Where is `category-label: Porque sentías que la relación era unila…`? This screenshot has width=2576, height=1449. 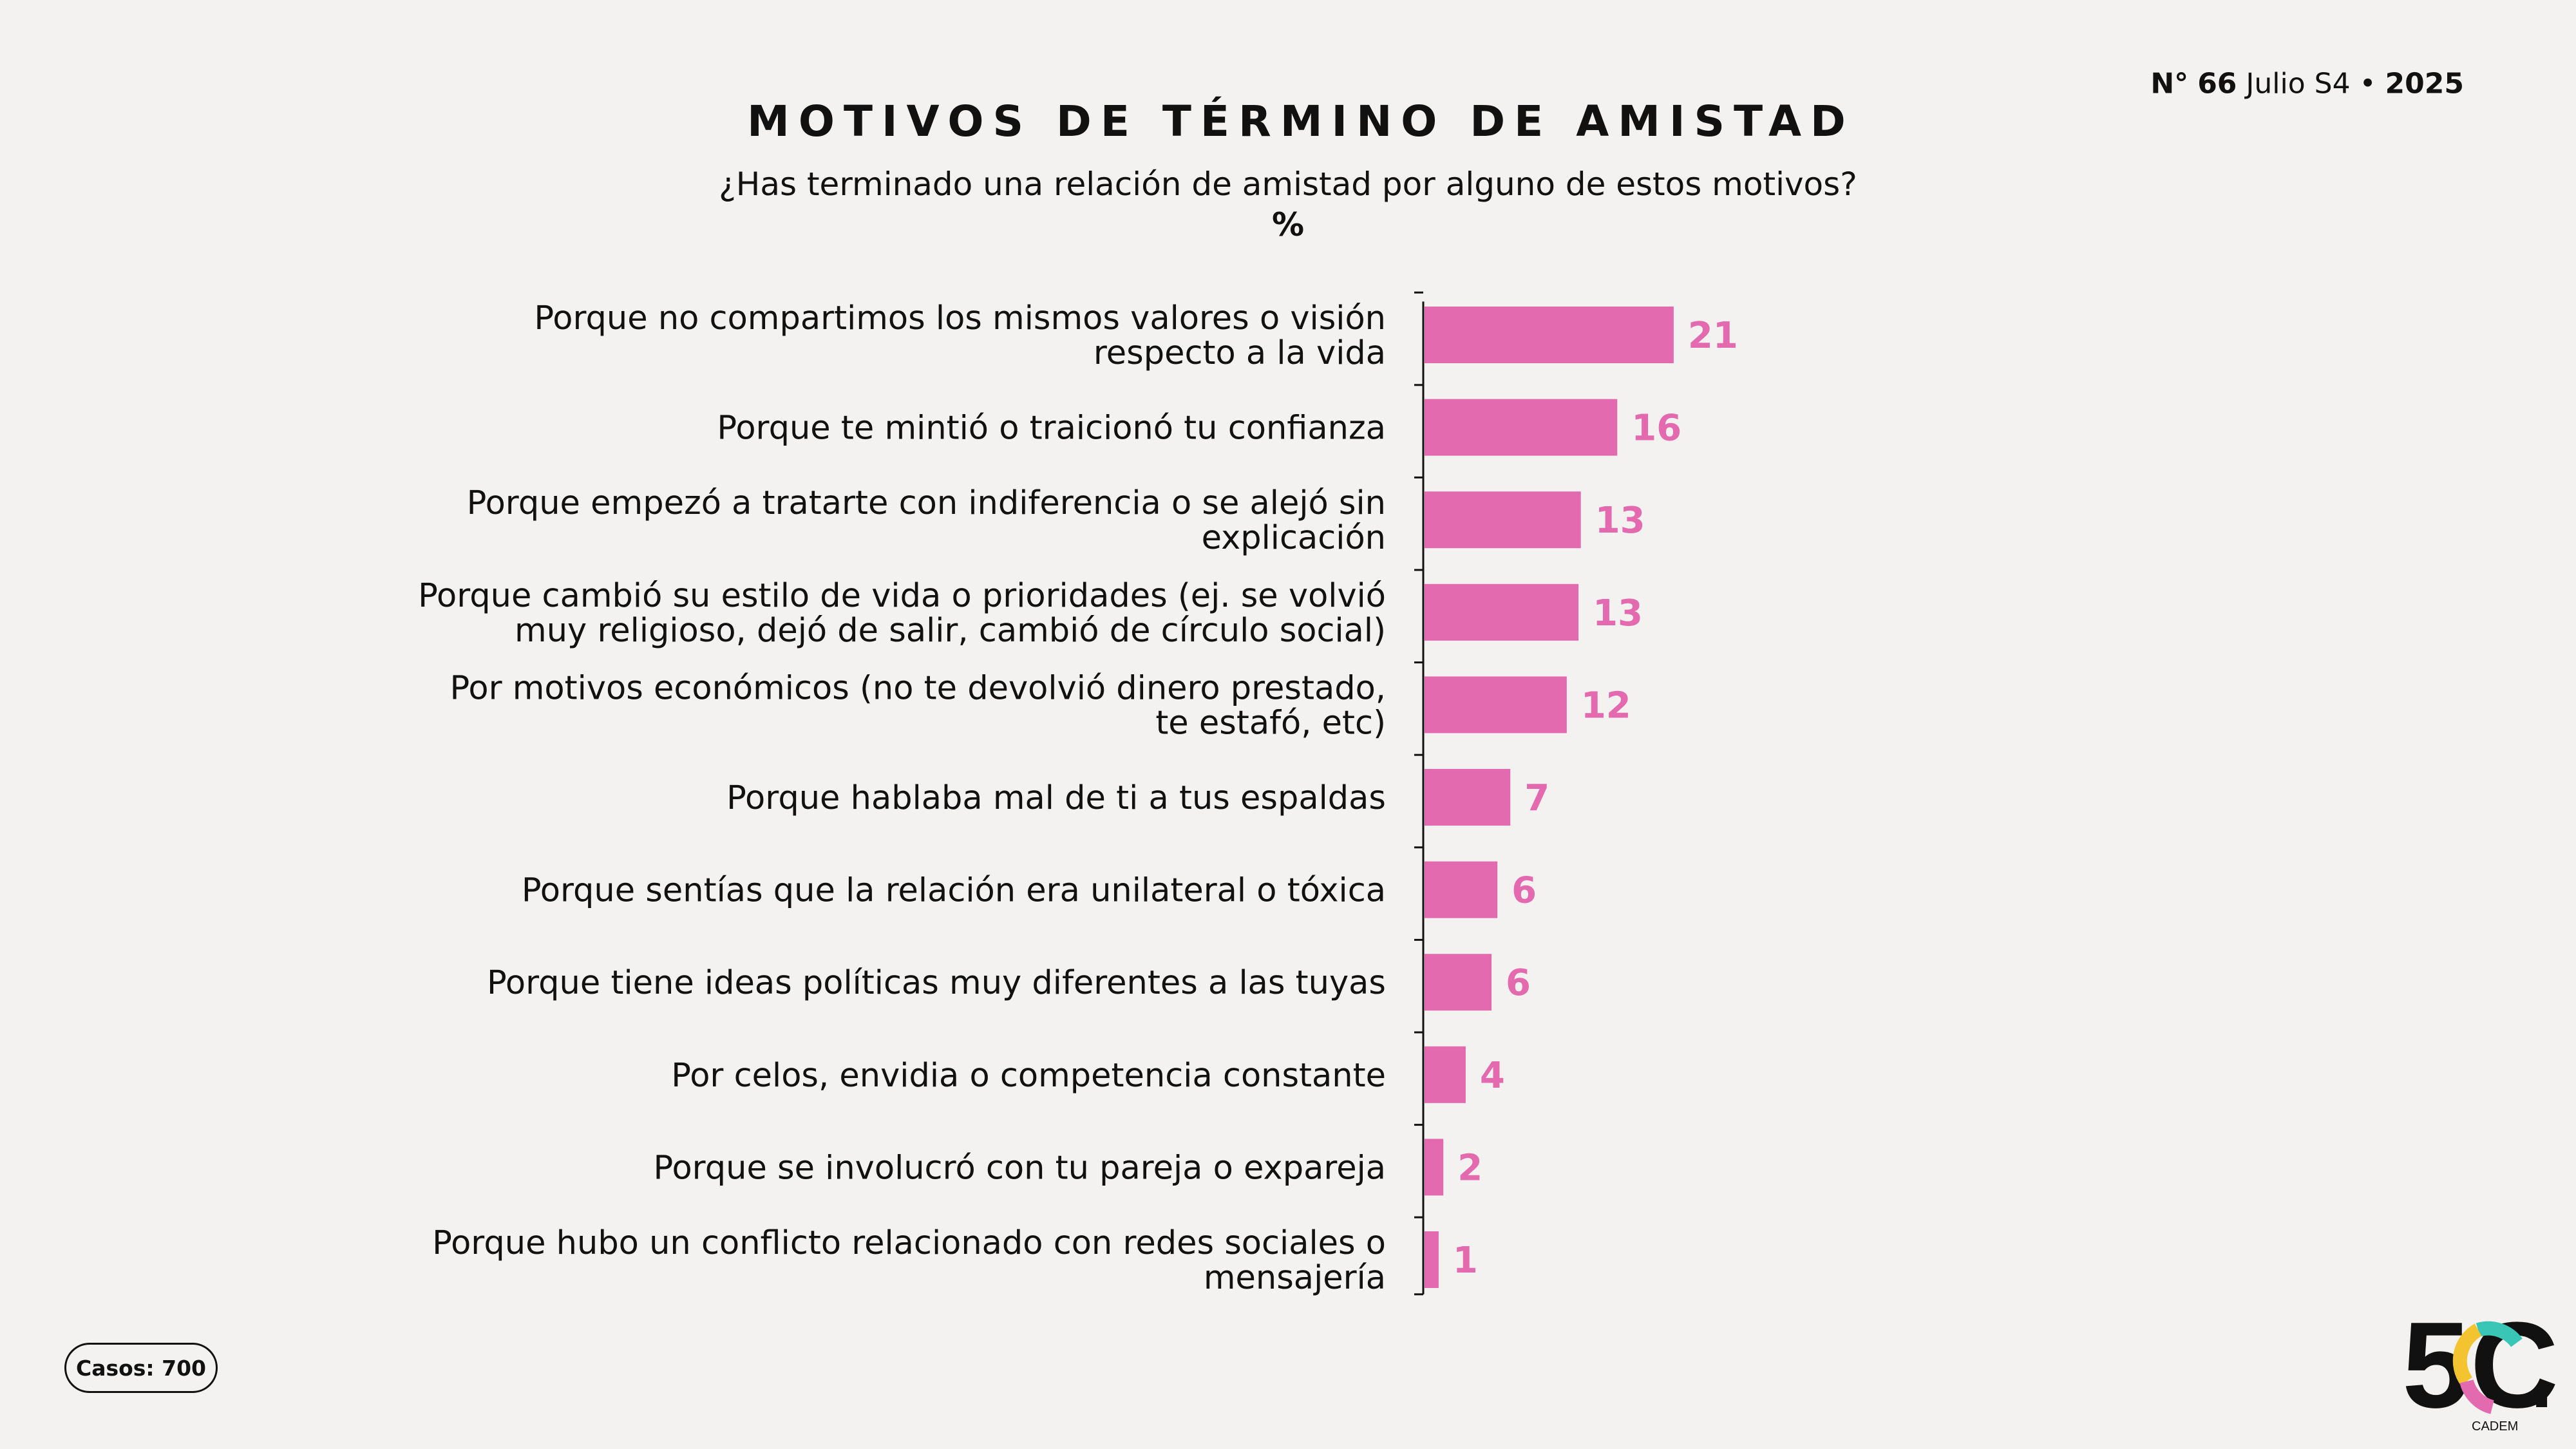
category-label: Porque sentías que la relación era unila… is located at coordinates (954, 891).